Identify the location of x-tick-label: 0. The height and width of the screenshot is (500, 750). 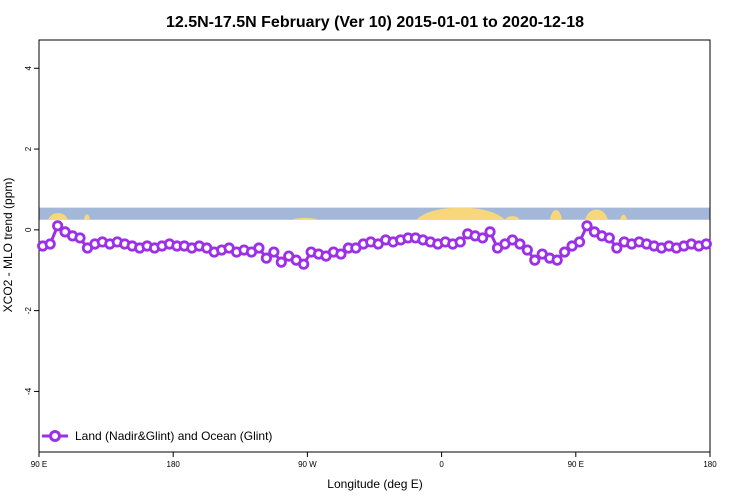
(441, 464).